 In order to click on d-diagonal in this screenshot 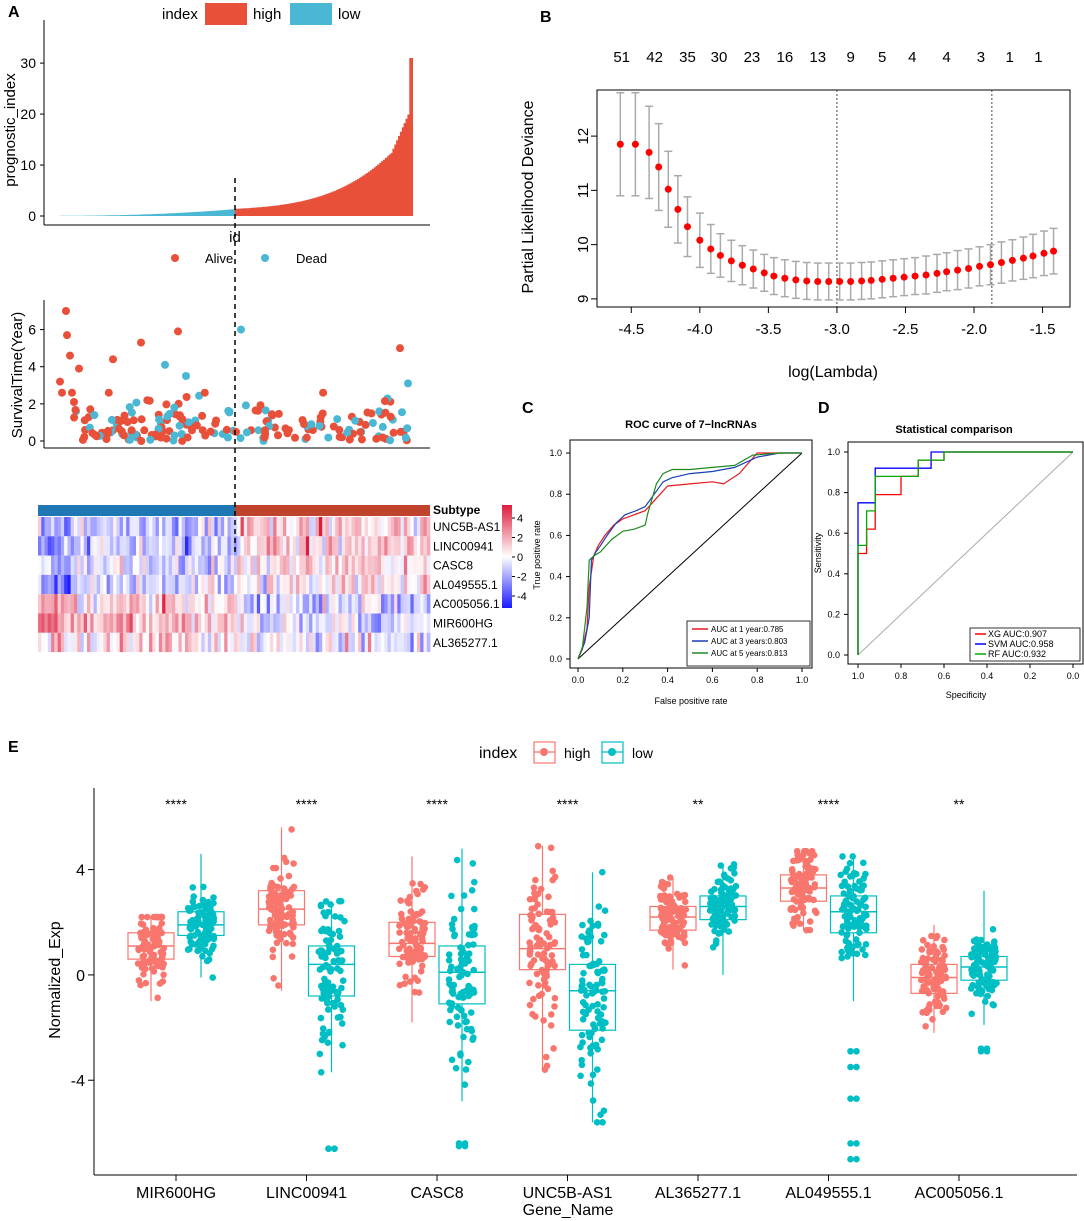, I will do `click(965, 553)`.